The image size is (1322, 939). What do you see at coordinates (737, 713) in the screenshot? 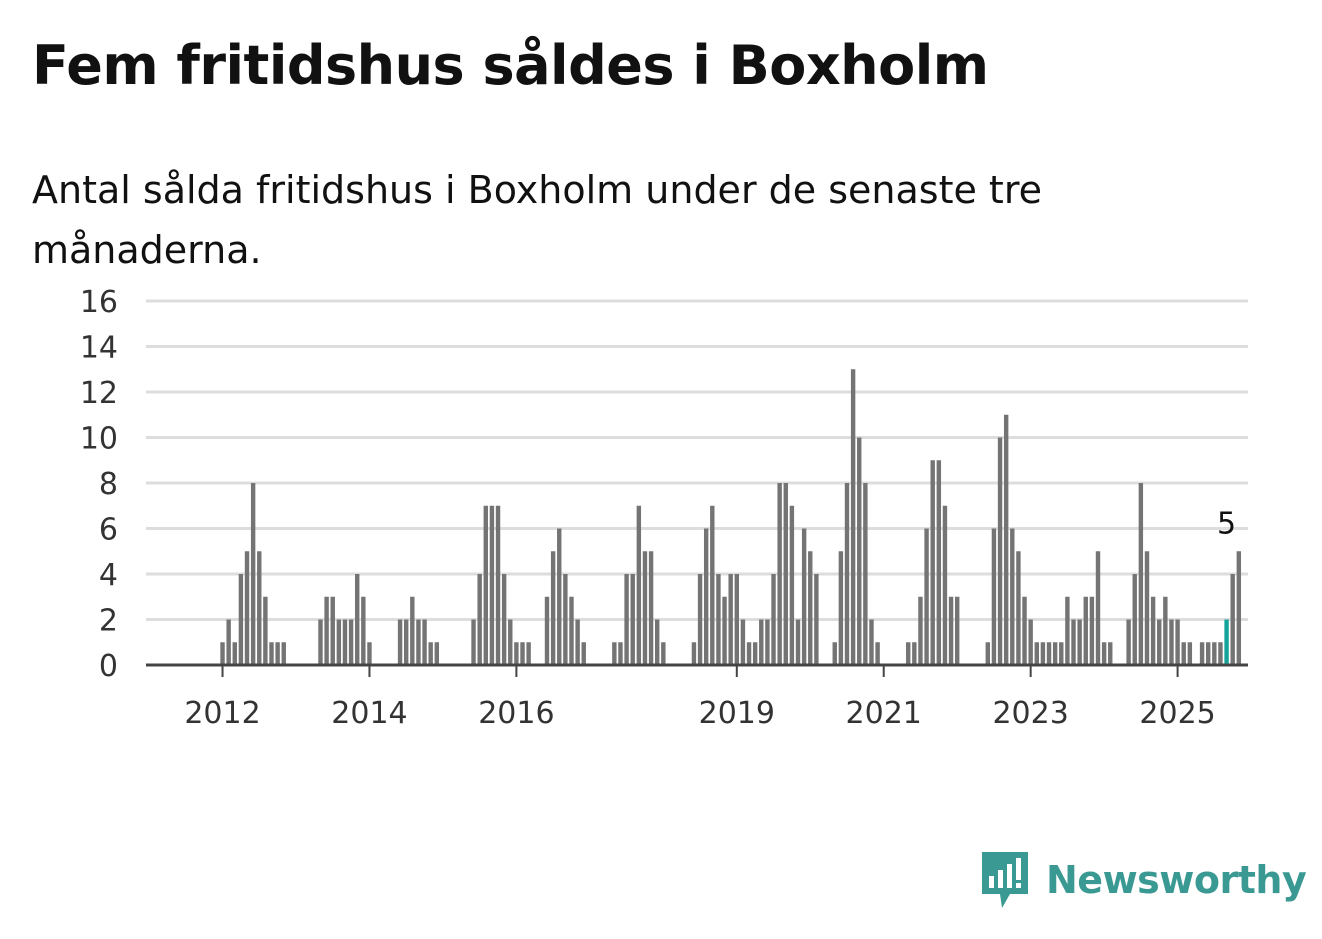
I see `x-tick-label: 2019` at bounding box center [737, 713].